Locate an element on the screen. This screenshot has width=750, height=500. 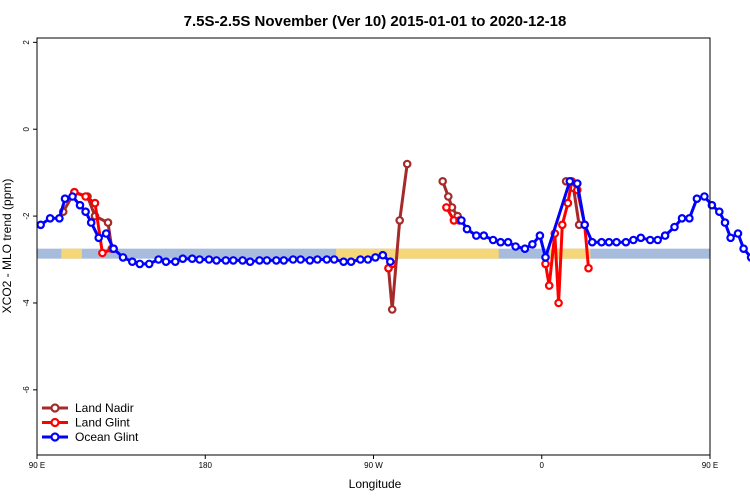
y-tick-label: 2 is located at coordinates (26, 42).